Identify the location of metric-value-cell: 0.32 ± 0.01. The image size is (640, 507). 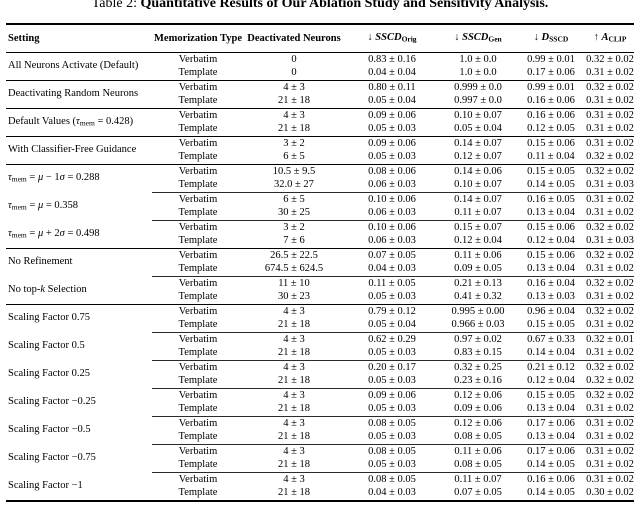
(610, 339).